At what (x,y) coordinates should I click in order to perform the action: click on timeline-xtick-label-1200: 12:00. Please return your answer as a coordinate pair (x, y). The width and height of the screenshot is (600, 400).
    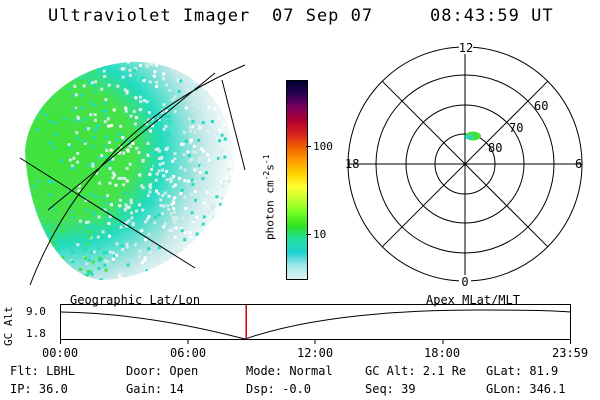
    Looking at the image, I should click on (315, 353).